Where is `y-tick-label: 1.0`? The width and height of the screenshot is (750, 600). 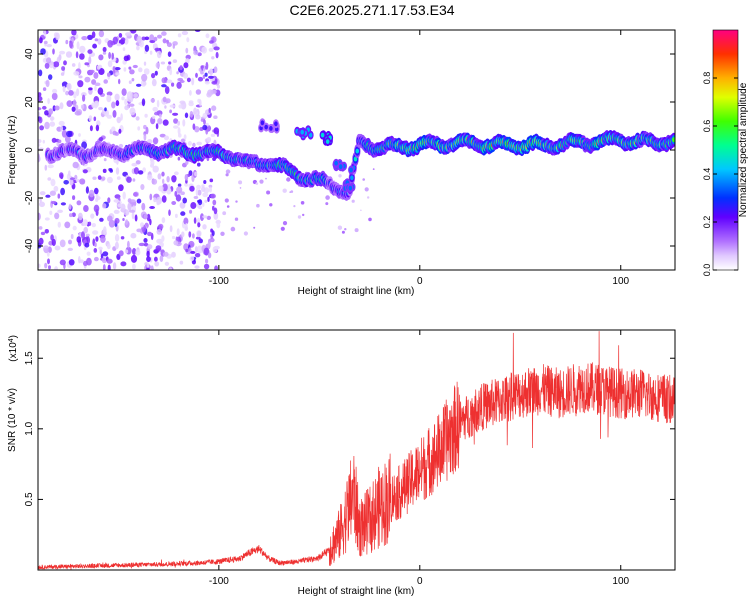 y-tick-label: 1.0 is located at coordinates (29, 428).